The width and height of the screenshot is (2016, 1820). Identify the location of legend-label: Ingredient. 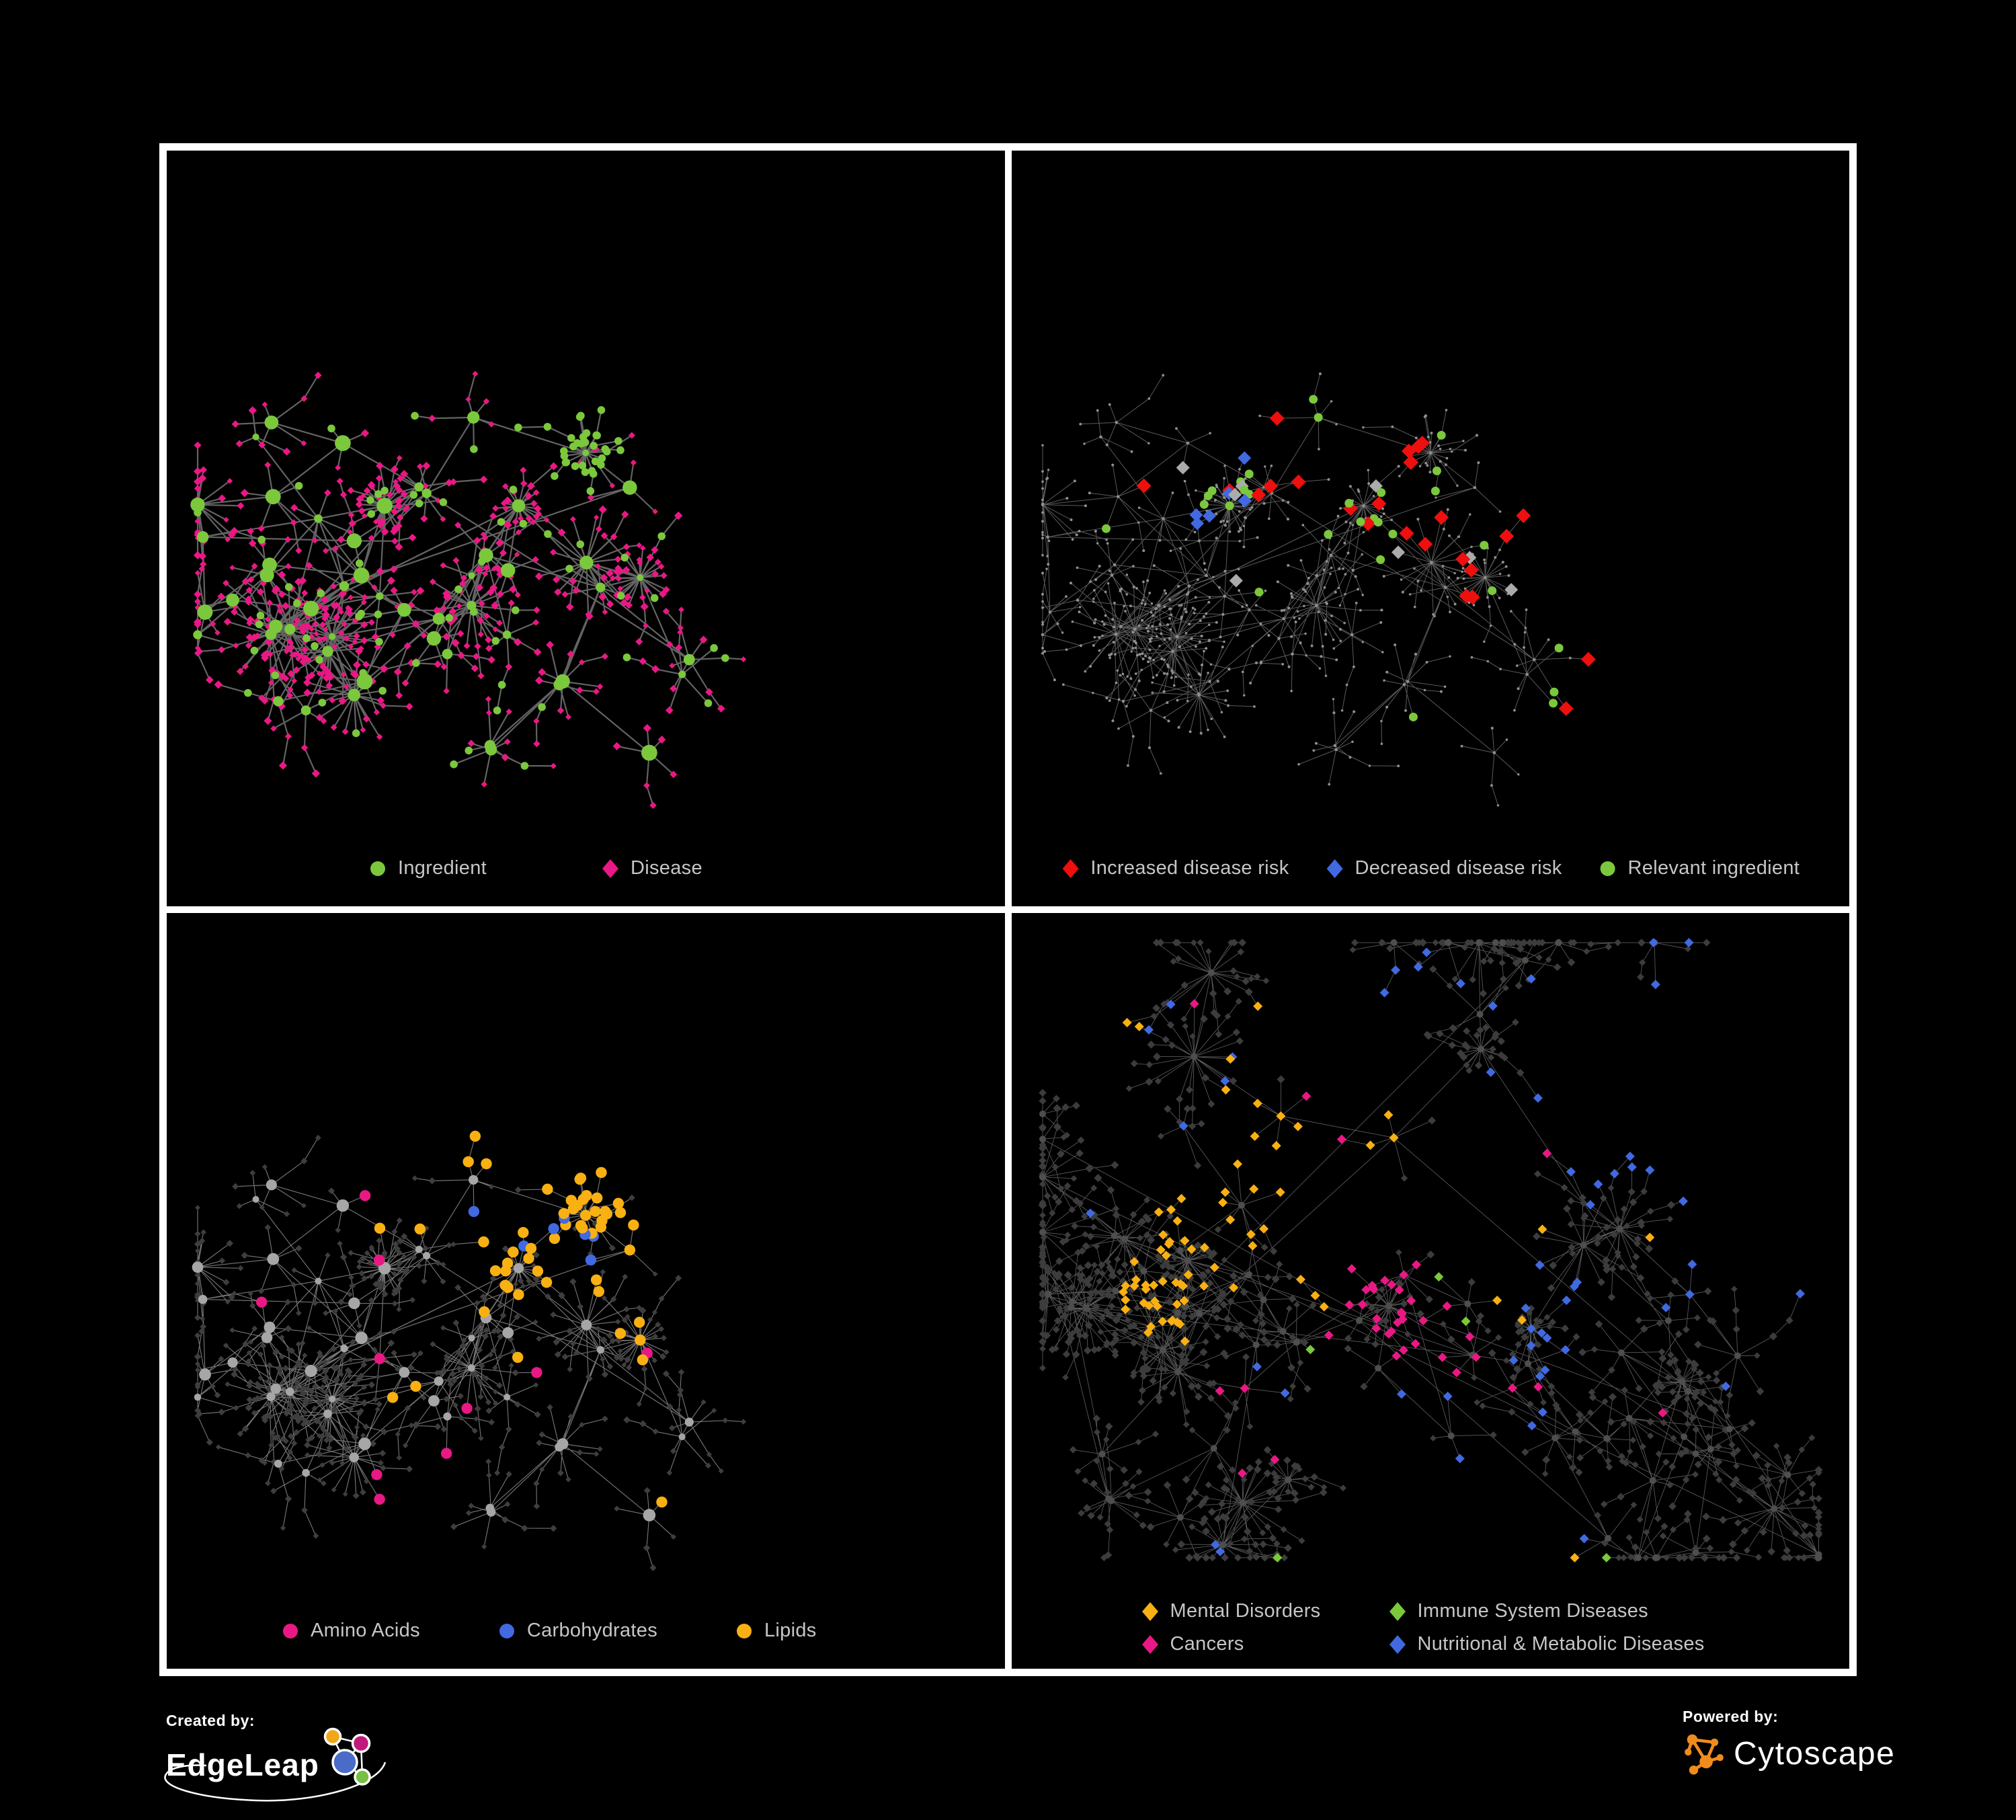
(442, 868).